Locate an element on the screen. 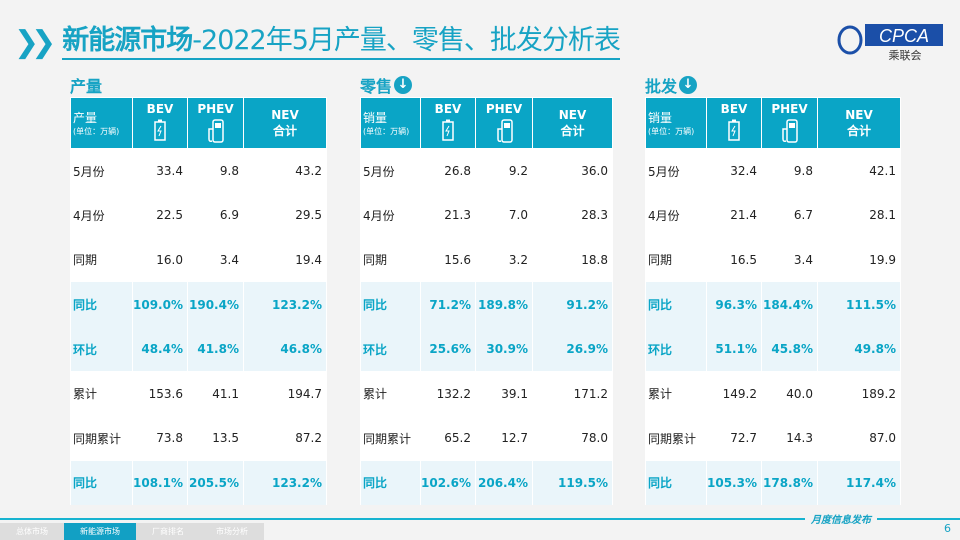 Image resolution: width=960 pixels, height=540 pixels. table-row: 4月份 22.5 6.9 29.5 is located at coordinates (198, 215).